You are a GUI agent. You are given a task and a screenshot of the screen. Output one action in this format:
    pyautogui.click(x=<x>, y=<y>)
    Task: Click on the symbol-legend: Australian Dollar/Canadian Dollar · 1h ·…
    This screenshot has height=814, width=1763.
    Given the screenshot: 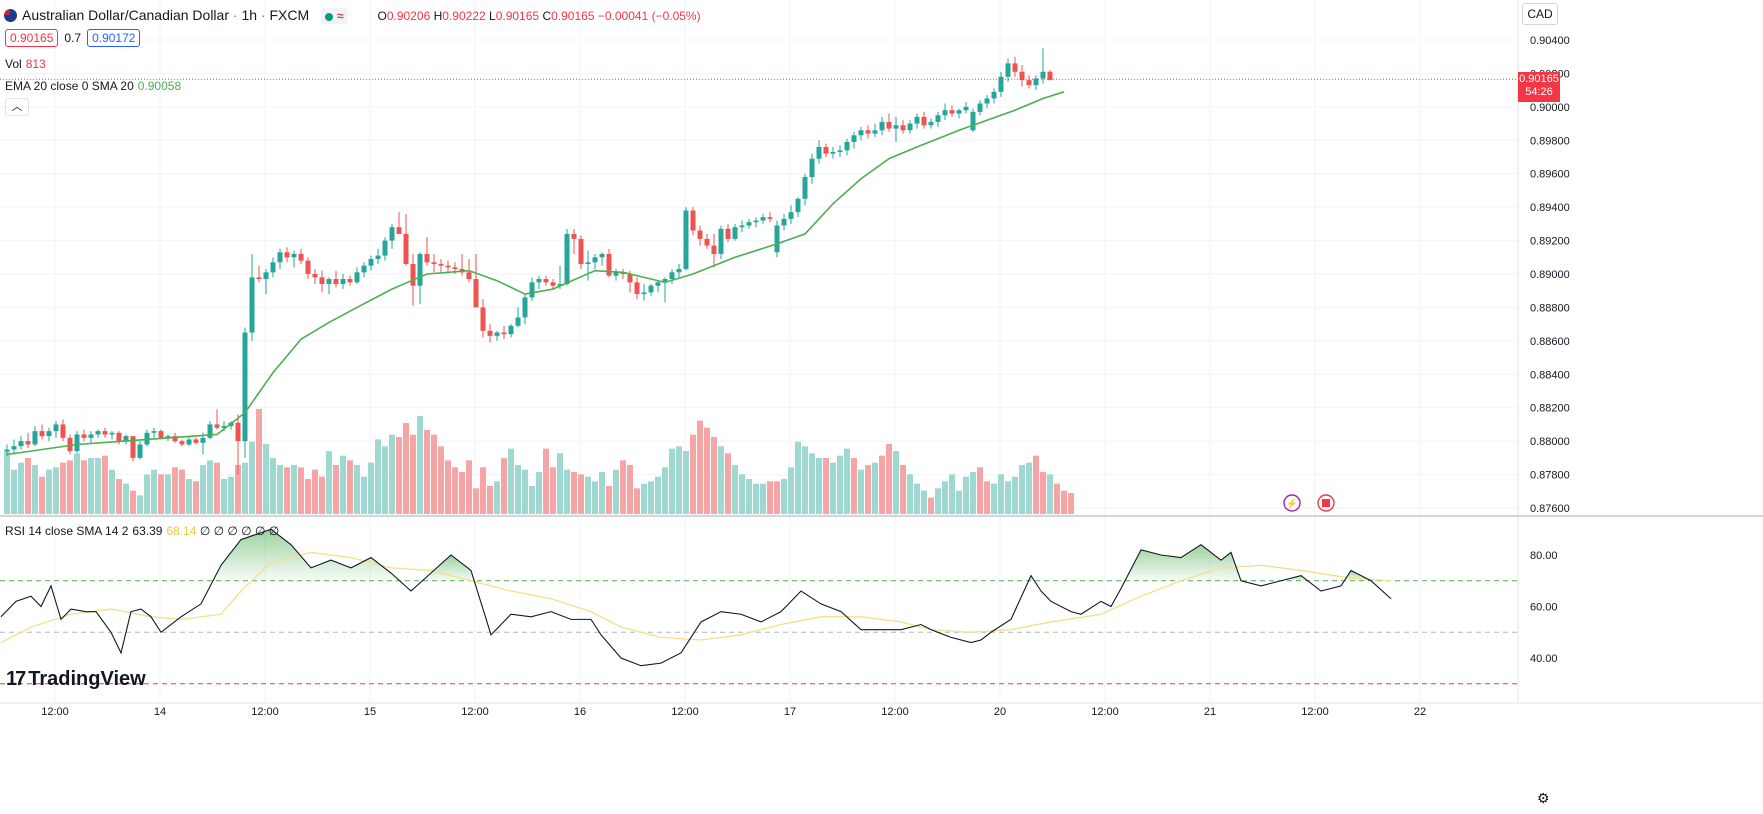 What is the action you would take?
    pyautogui.click(x=361, y=16)
    